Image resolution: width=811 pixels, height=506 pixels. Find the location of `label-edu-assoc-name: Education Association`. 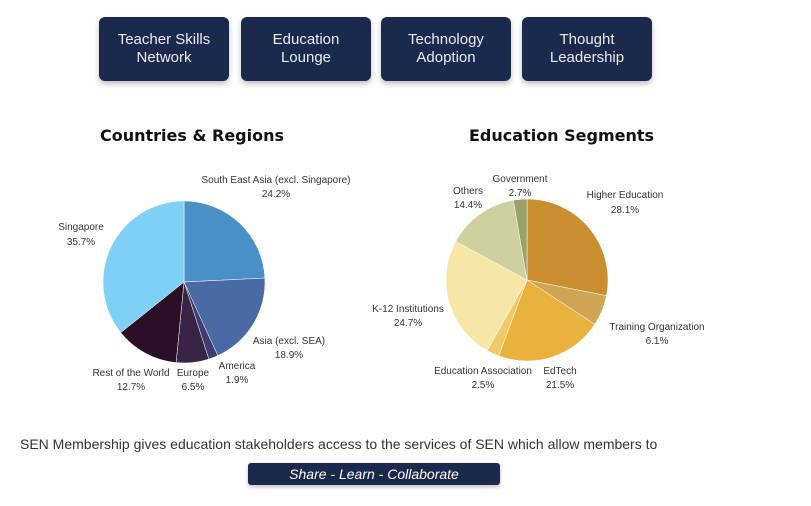

label-edu-assoc-name: Education Association is located at coordinates (483, 371).